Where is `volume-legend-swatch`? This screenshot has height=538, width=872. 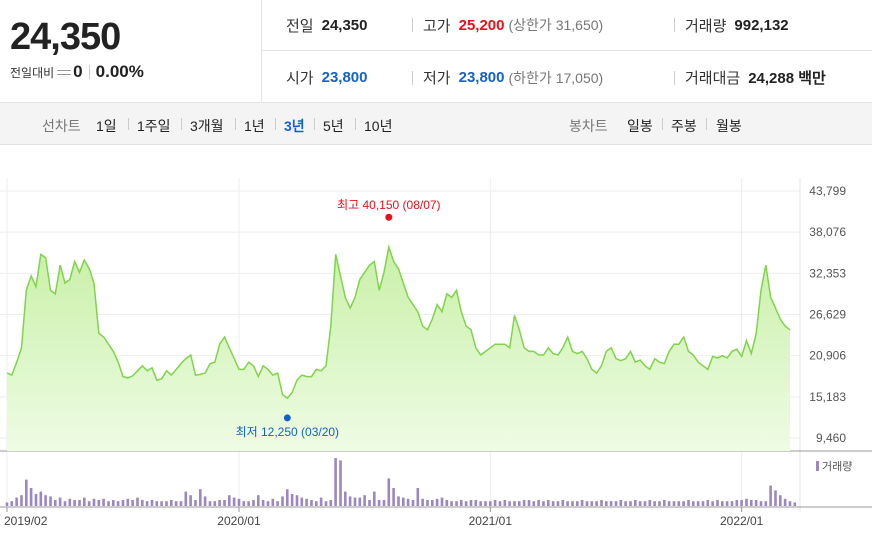
volume-legend-swatch is located at coordinates (817, 466).